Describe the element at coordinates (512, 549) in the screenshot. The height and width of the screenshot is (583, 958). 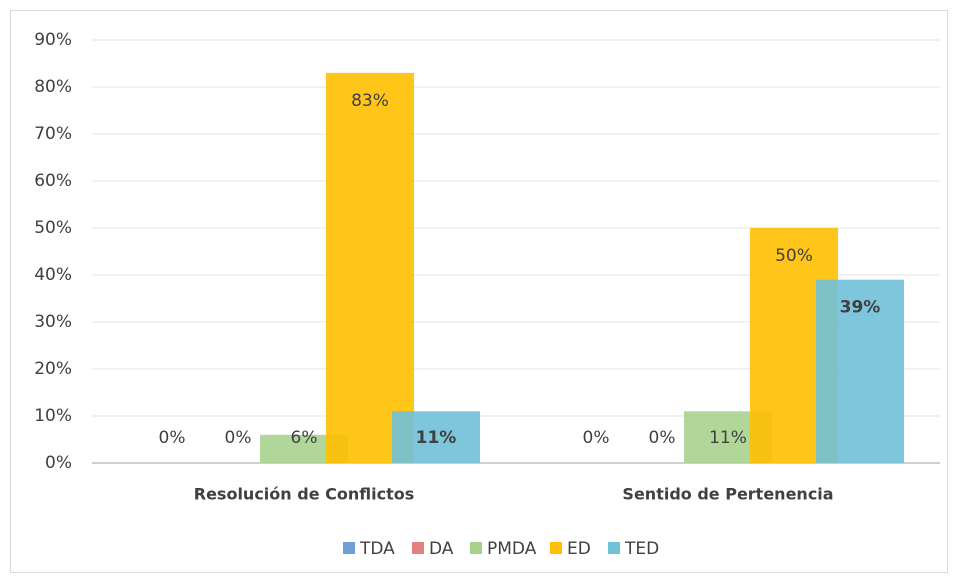
I see `legend-label: PMDA` at that location.